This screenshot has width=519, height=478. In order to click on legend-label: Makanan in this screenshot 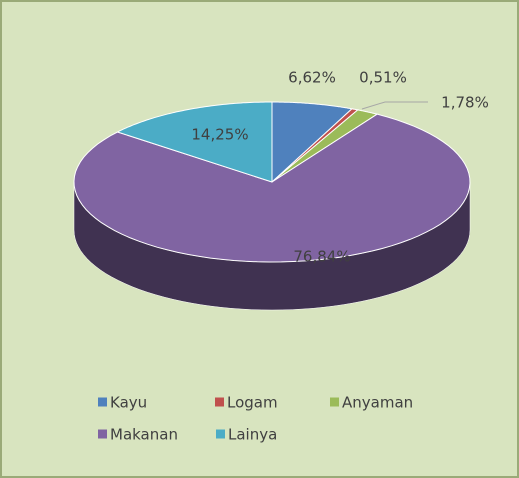, I will do `click(144, 435)`.